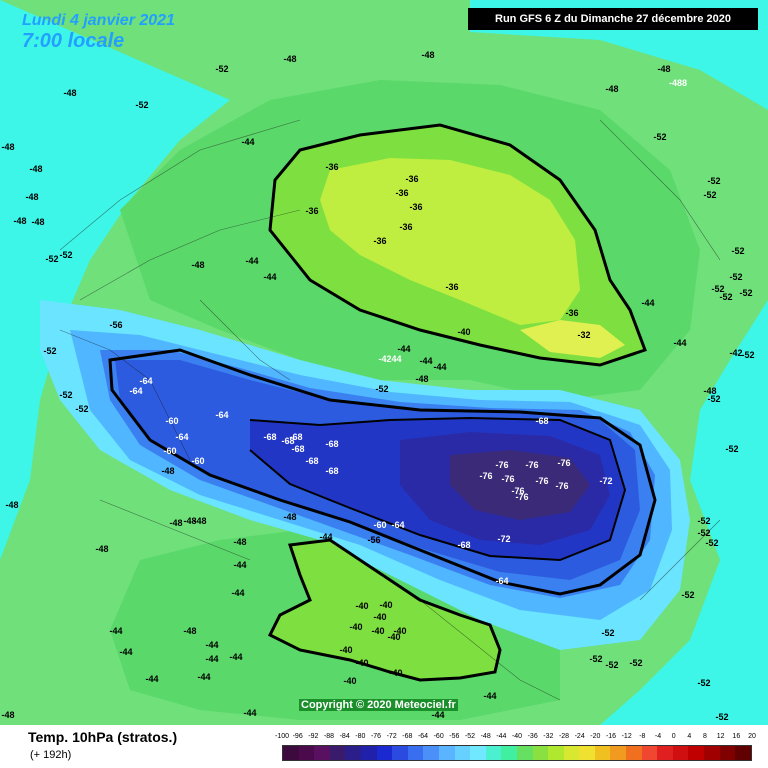 This screenshot has width=768, height=768. Describe the element at coordinates (501, 736) in the screenshot. I see `colorbar-label: -44` at that location.